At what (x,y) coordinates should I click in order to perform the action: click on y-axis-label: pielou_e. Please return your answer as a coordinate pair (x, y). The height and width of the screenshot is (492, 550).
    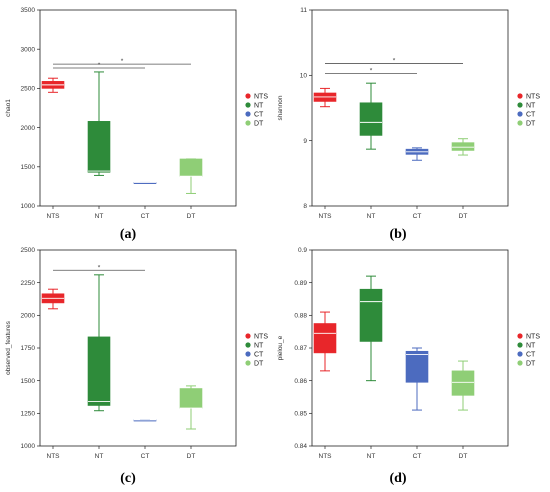
    Looking at the image, I should click on (280, 347).